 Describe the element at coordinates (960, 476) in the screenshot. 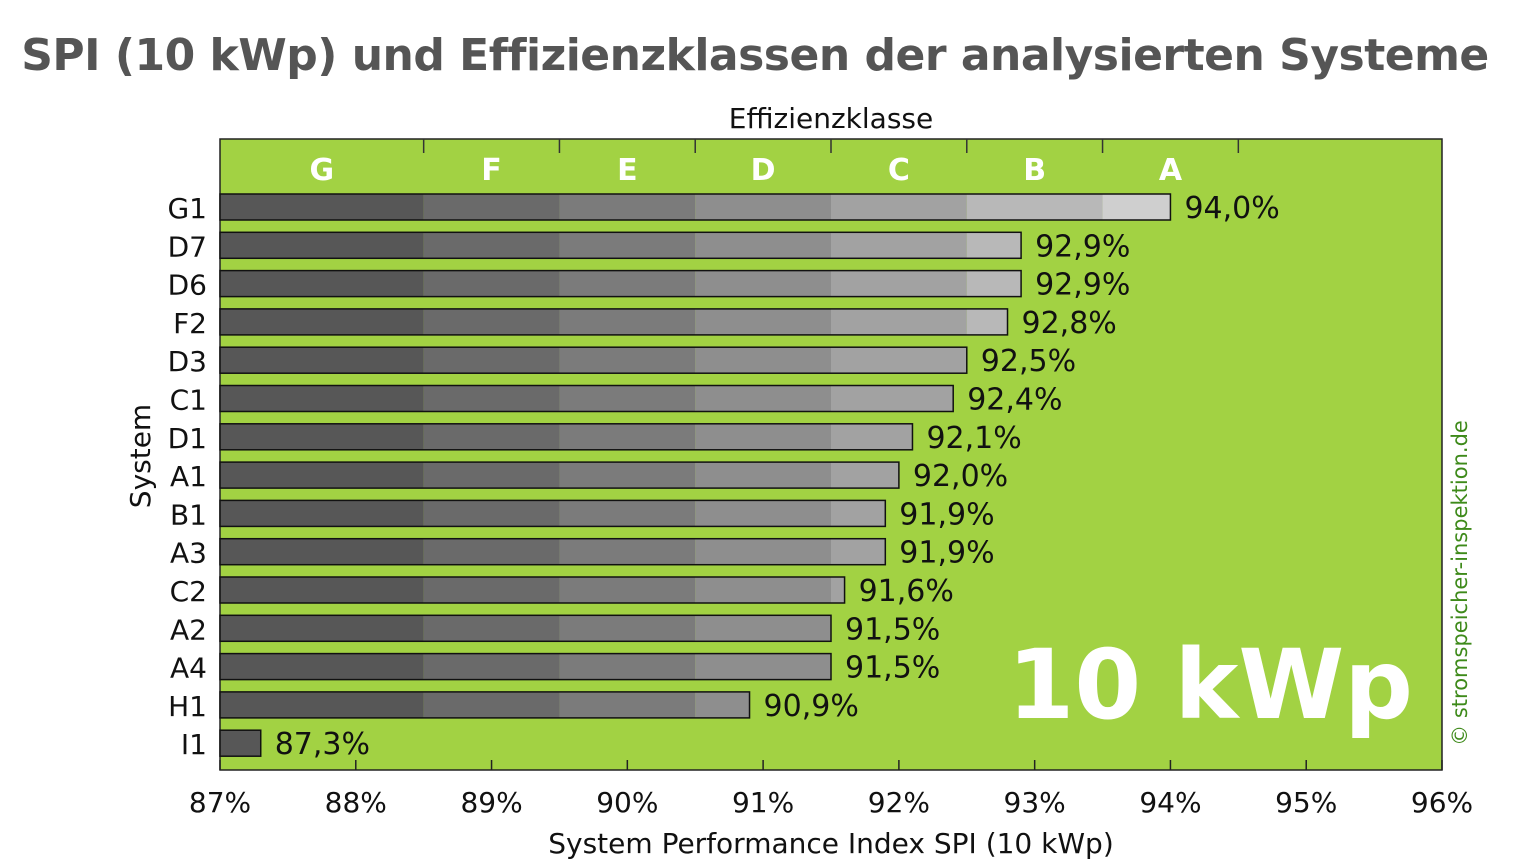

I see `value-label: 92,0%` at that location.